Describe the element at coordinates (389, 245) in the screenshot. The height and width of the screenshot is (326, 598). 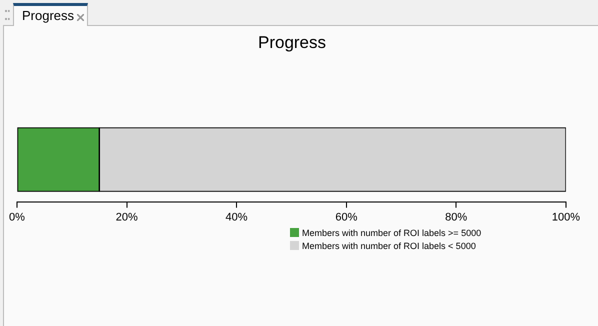
I see `legend-label: Members with number of ROI labels < 5000` at that location.